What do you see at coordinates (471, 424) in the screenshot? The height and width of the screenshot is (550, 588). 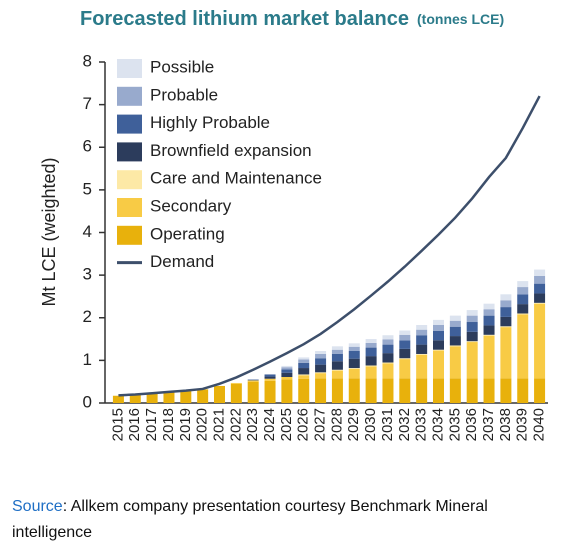 I see `x-tick-label: 2036` at bounding box center [471, 424].